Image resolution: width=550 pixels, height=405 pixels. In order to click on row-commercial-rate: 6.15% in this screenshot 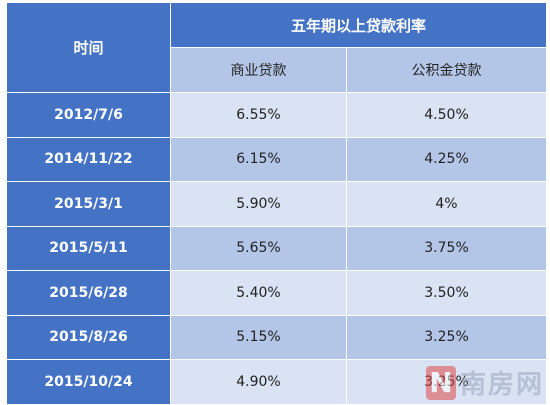, I will do `click(258, 159)`.